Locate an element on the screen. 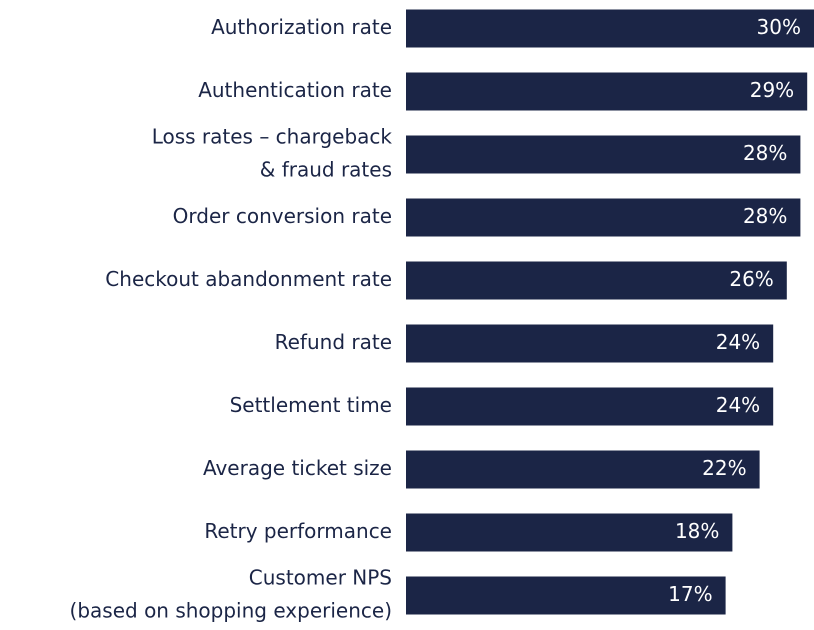 The width and height of the screenshot is (814, 630). category-label: Settlement time is located at coordinates (311, 405).